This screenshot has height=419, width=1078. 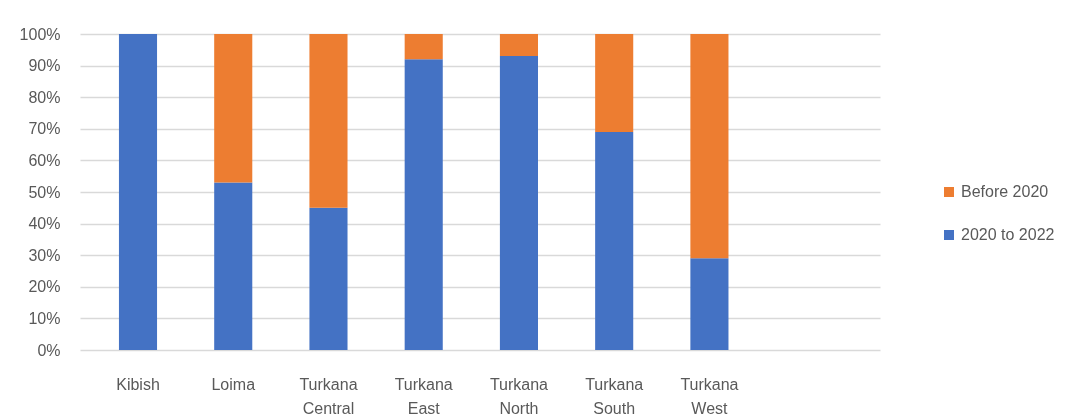 What do you see at coordinates (44, 129) in the screenshot?
I see `y-tick-label: 70%` at bounding box center [44, 129].